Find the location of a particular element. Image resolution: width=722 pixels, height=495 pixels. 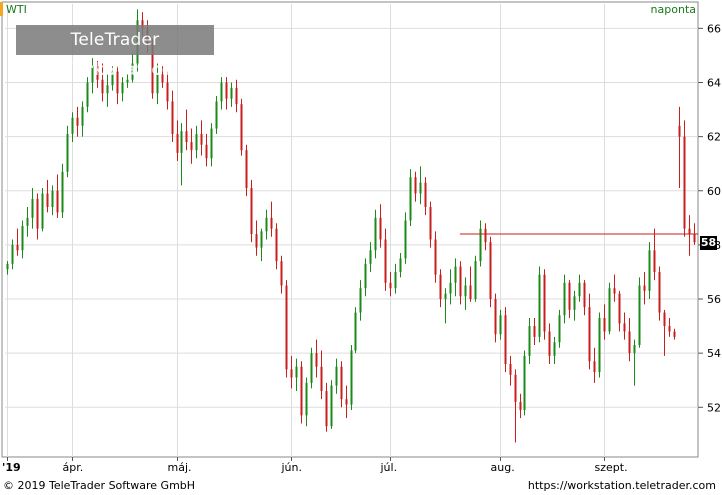

instrument-marker is located at coordinates (1, 9).